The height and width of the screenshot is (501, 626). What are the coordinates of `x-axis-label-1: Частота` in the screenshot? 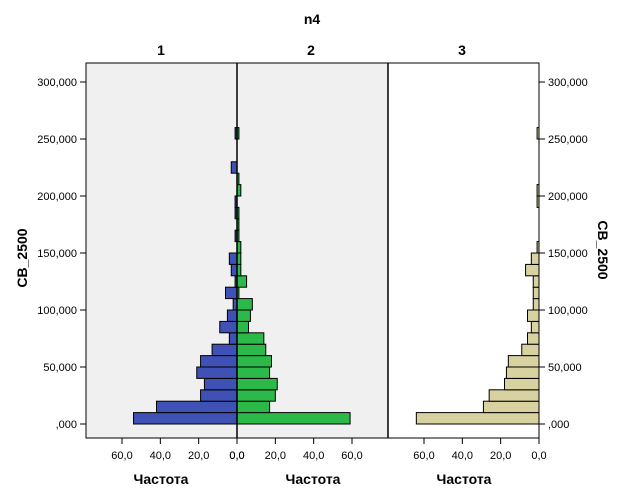 It's located at (161, 479).